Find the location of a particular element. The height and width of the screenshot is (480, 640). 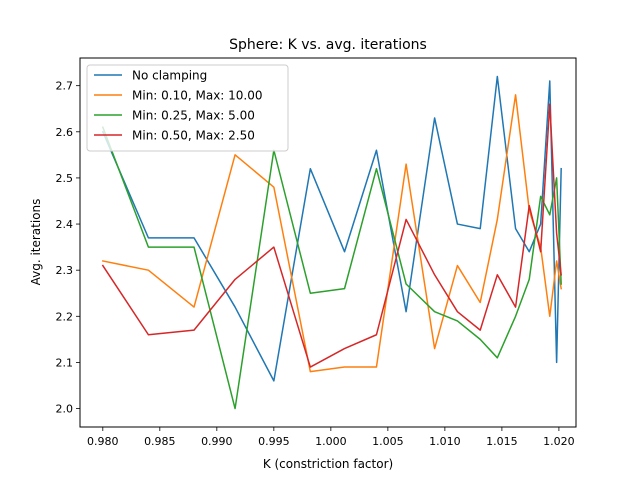

y-tick-label: 2.1 is located at coordinates (65, 362).